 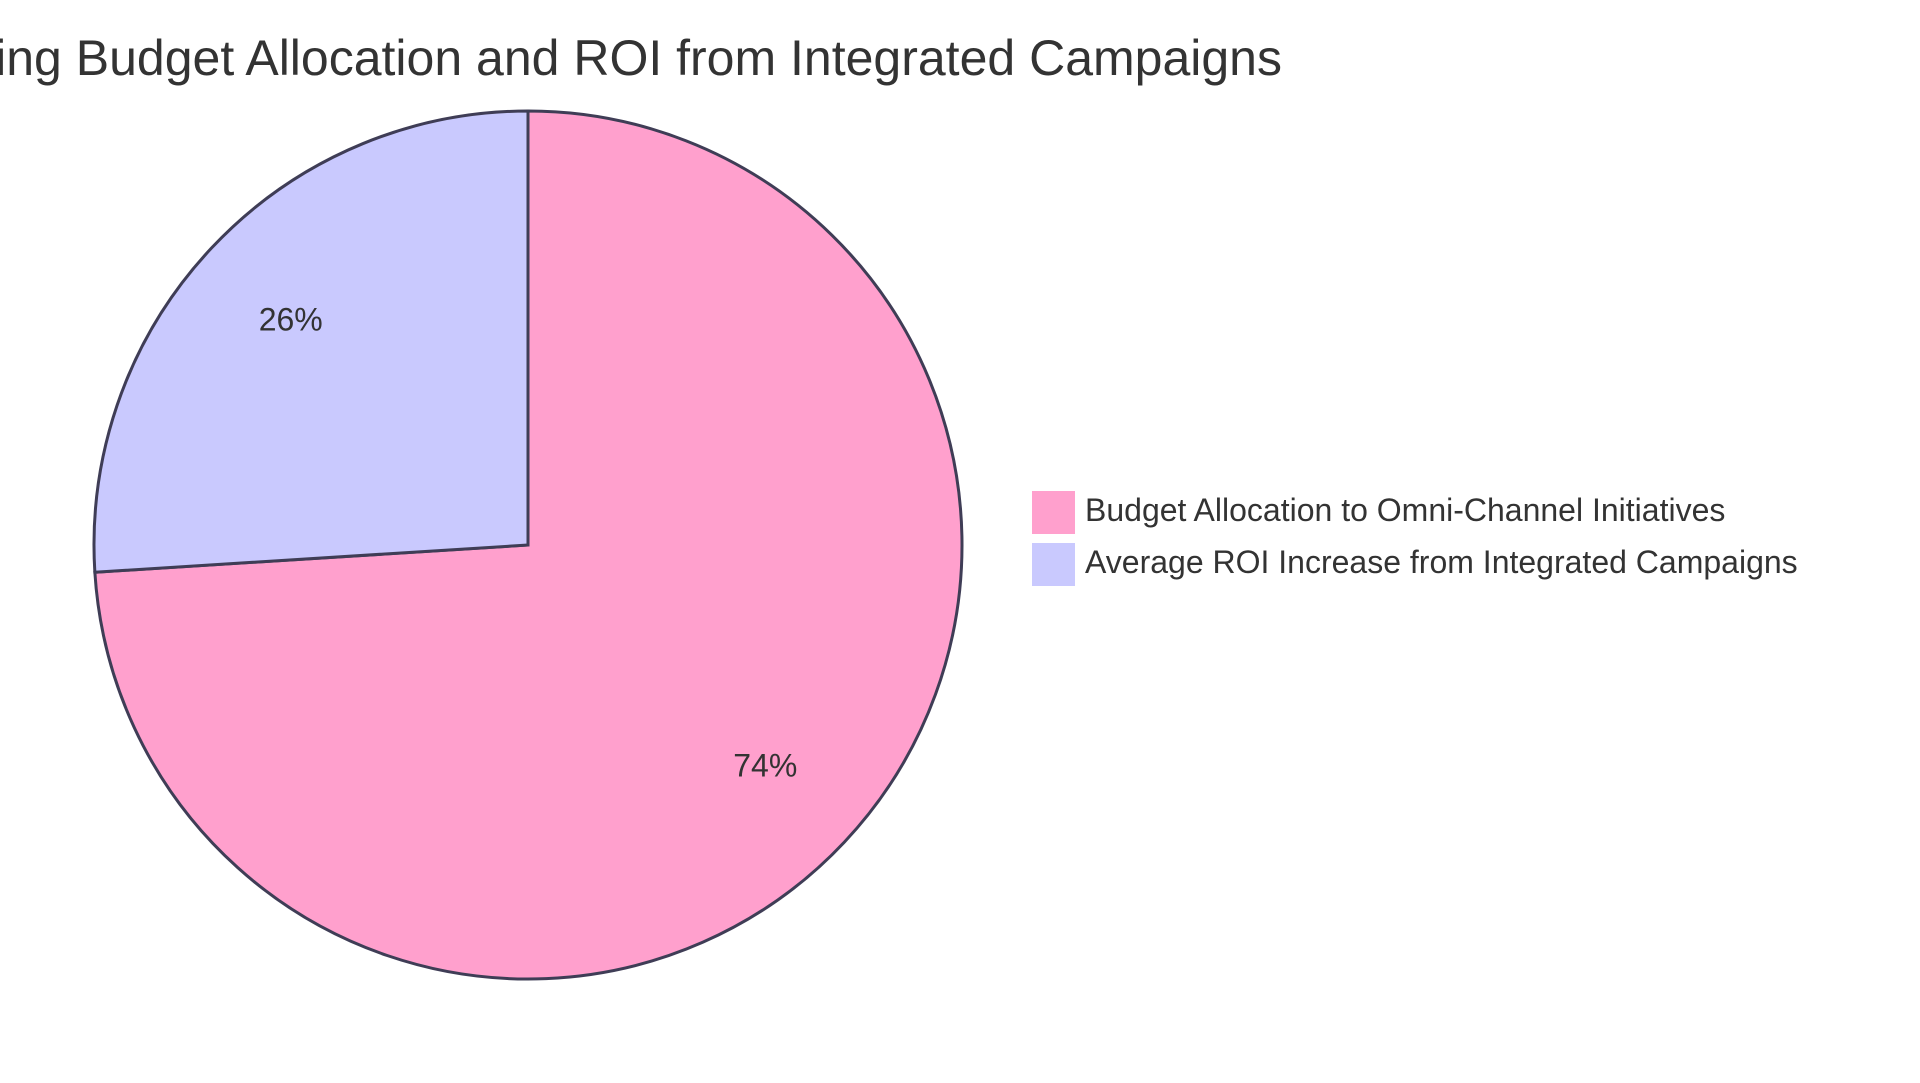 I want to click on slice-label-2: 26%, so click(x=291, y=320).